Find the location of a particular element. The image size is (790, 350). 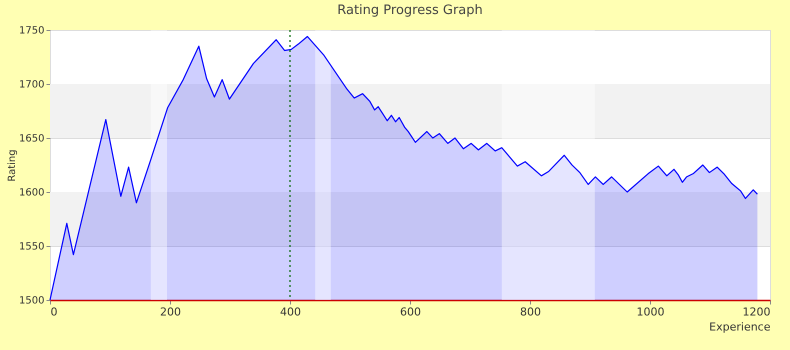

x-tick-label: 1200 is located at coordinates (756, 312).